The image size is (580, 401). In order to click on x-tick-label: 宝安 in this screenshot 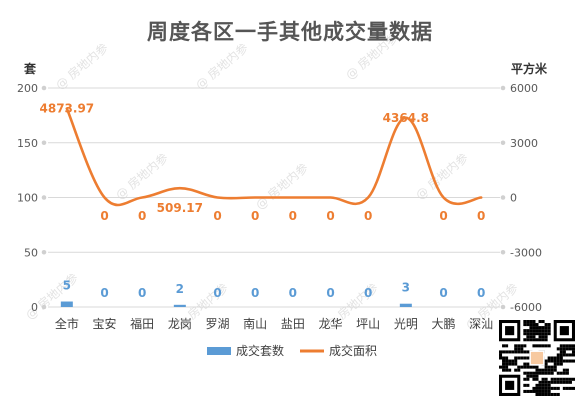, I will do `click(104, 323)`.